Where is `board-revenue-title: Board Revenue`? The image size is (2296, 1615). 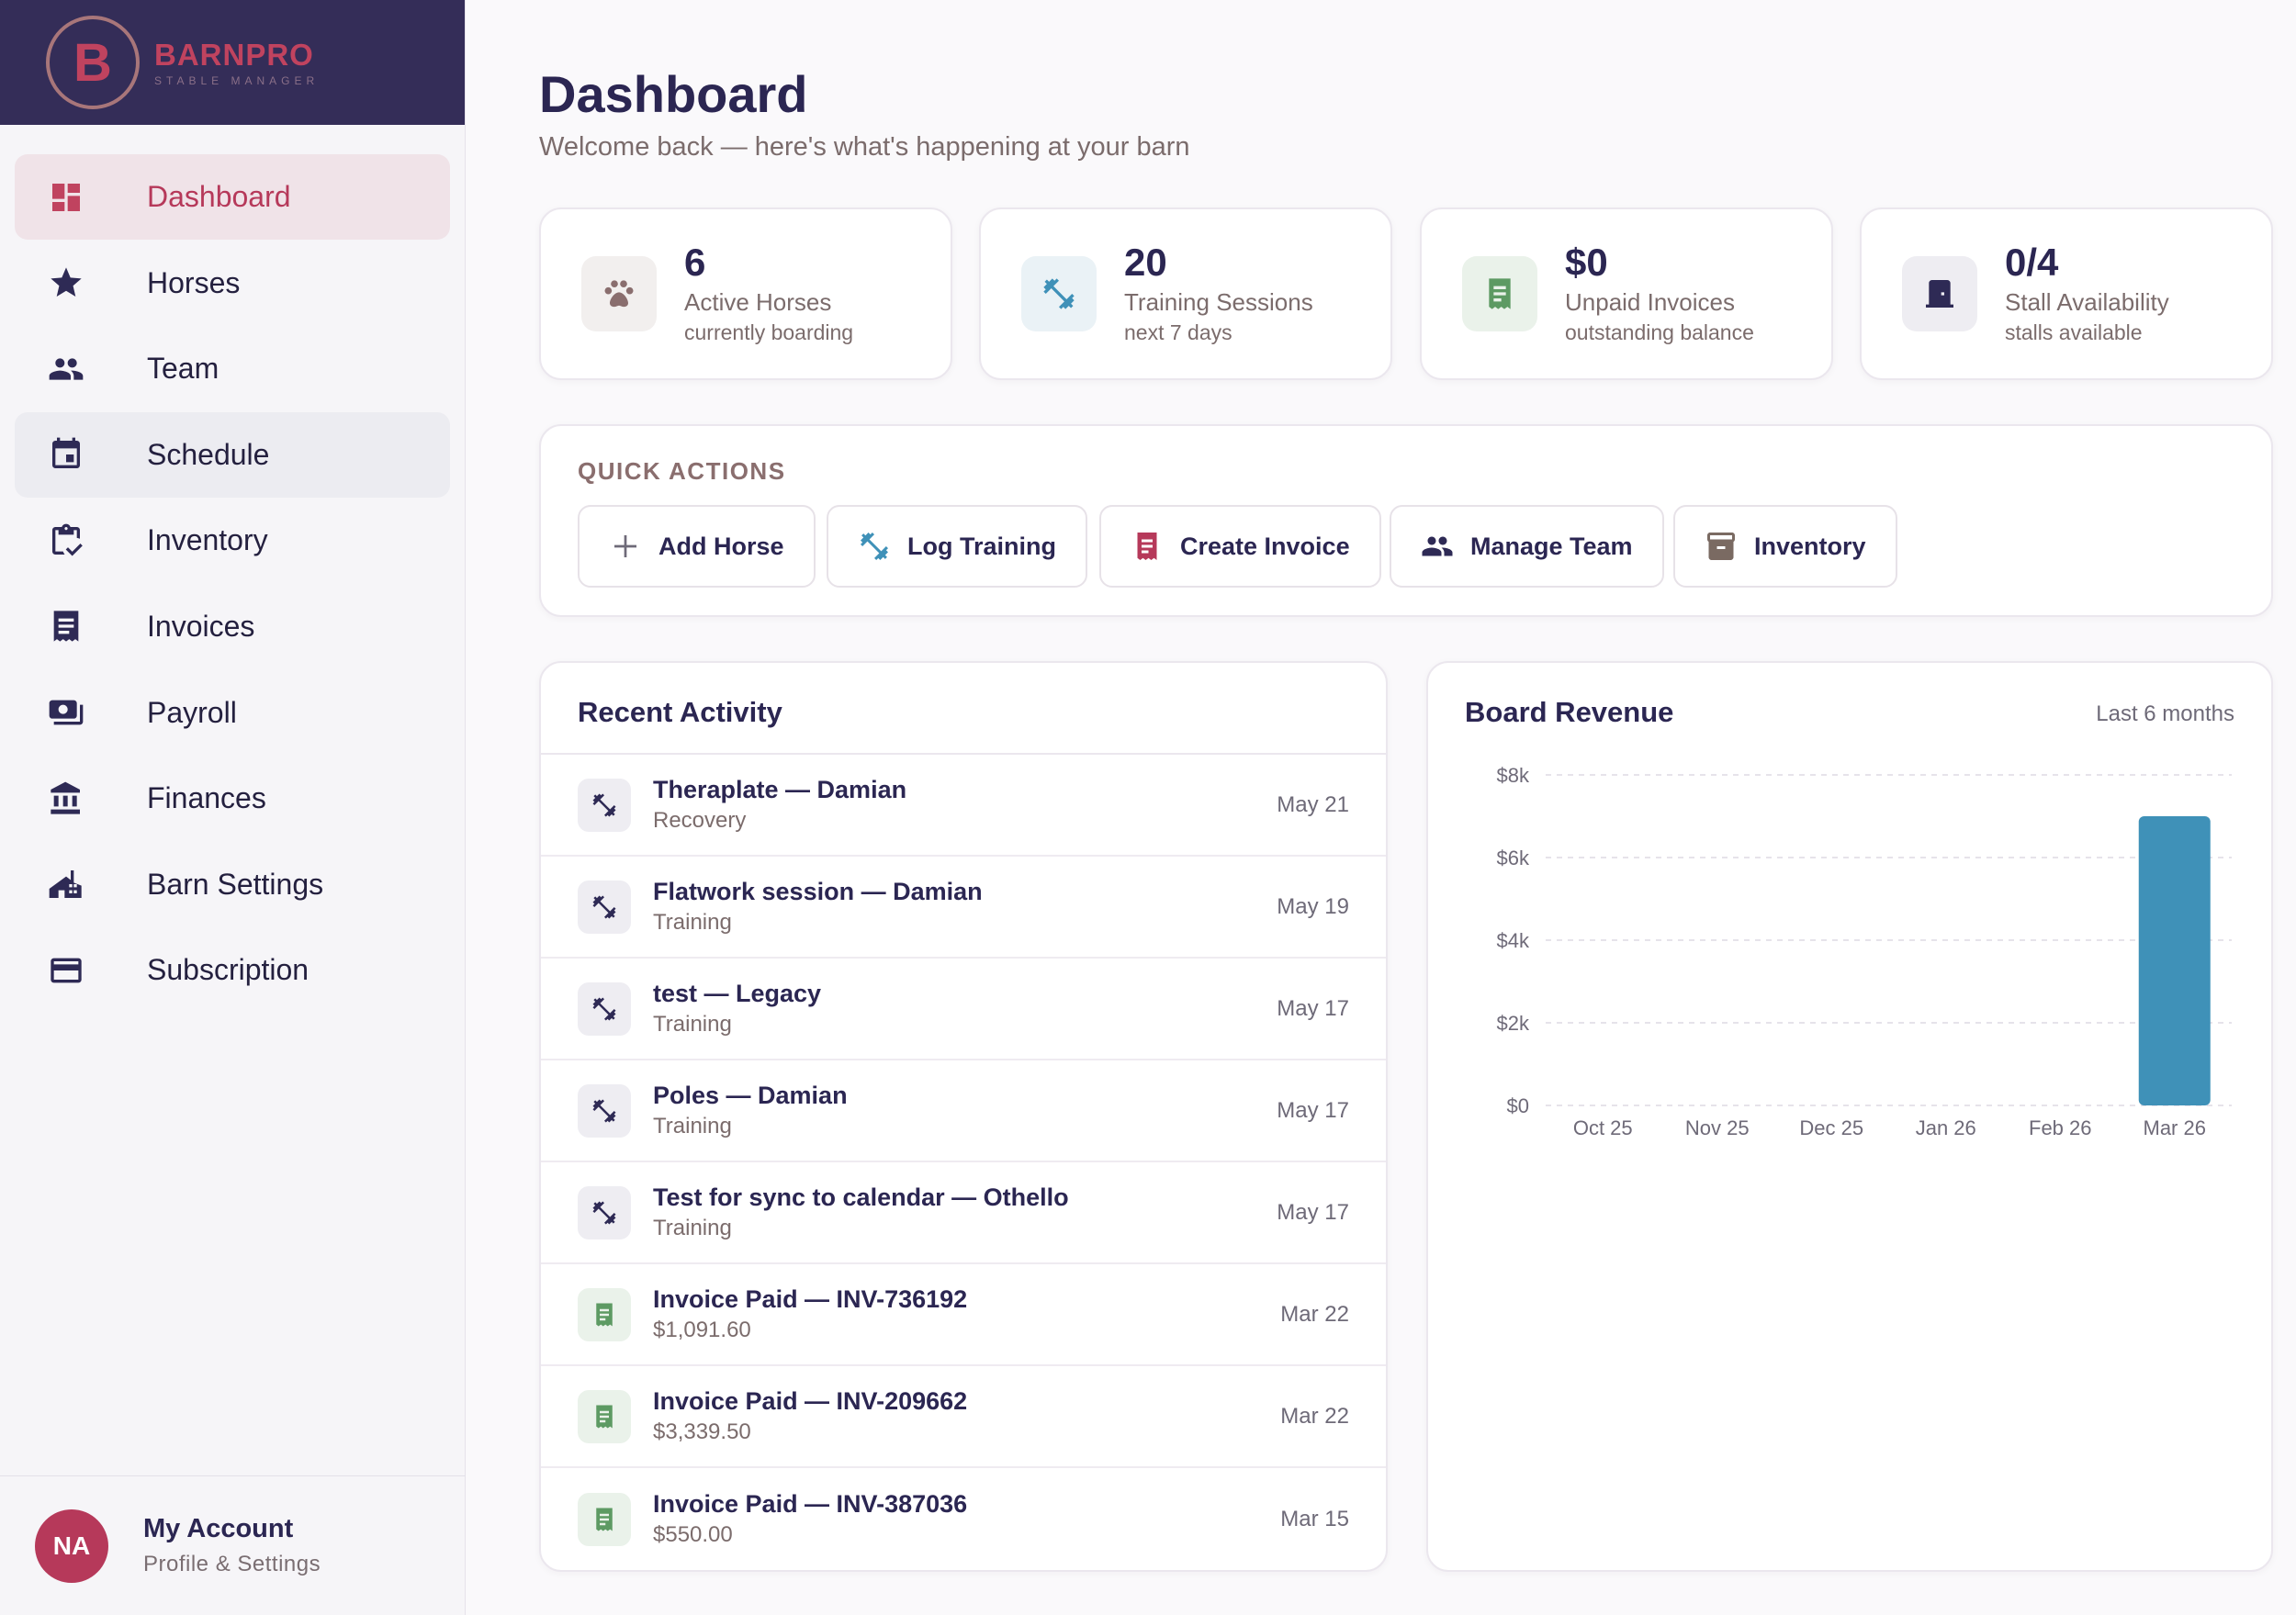
board-revenue-title: Board Revenue is located at coordinates (1569, 712).